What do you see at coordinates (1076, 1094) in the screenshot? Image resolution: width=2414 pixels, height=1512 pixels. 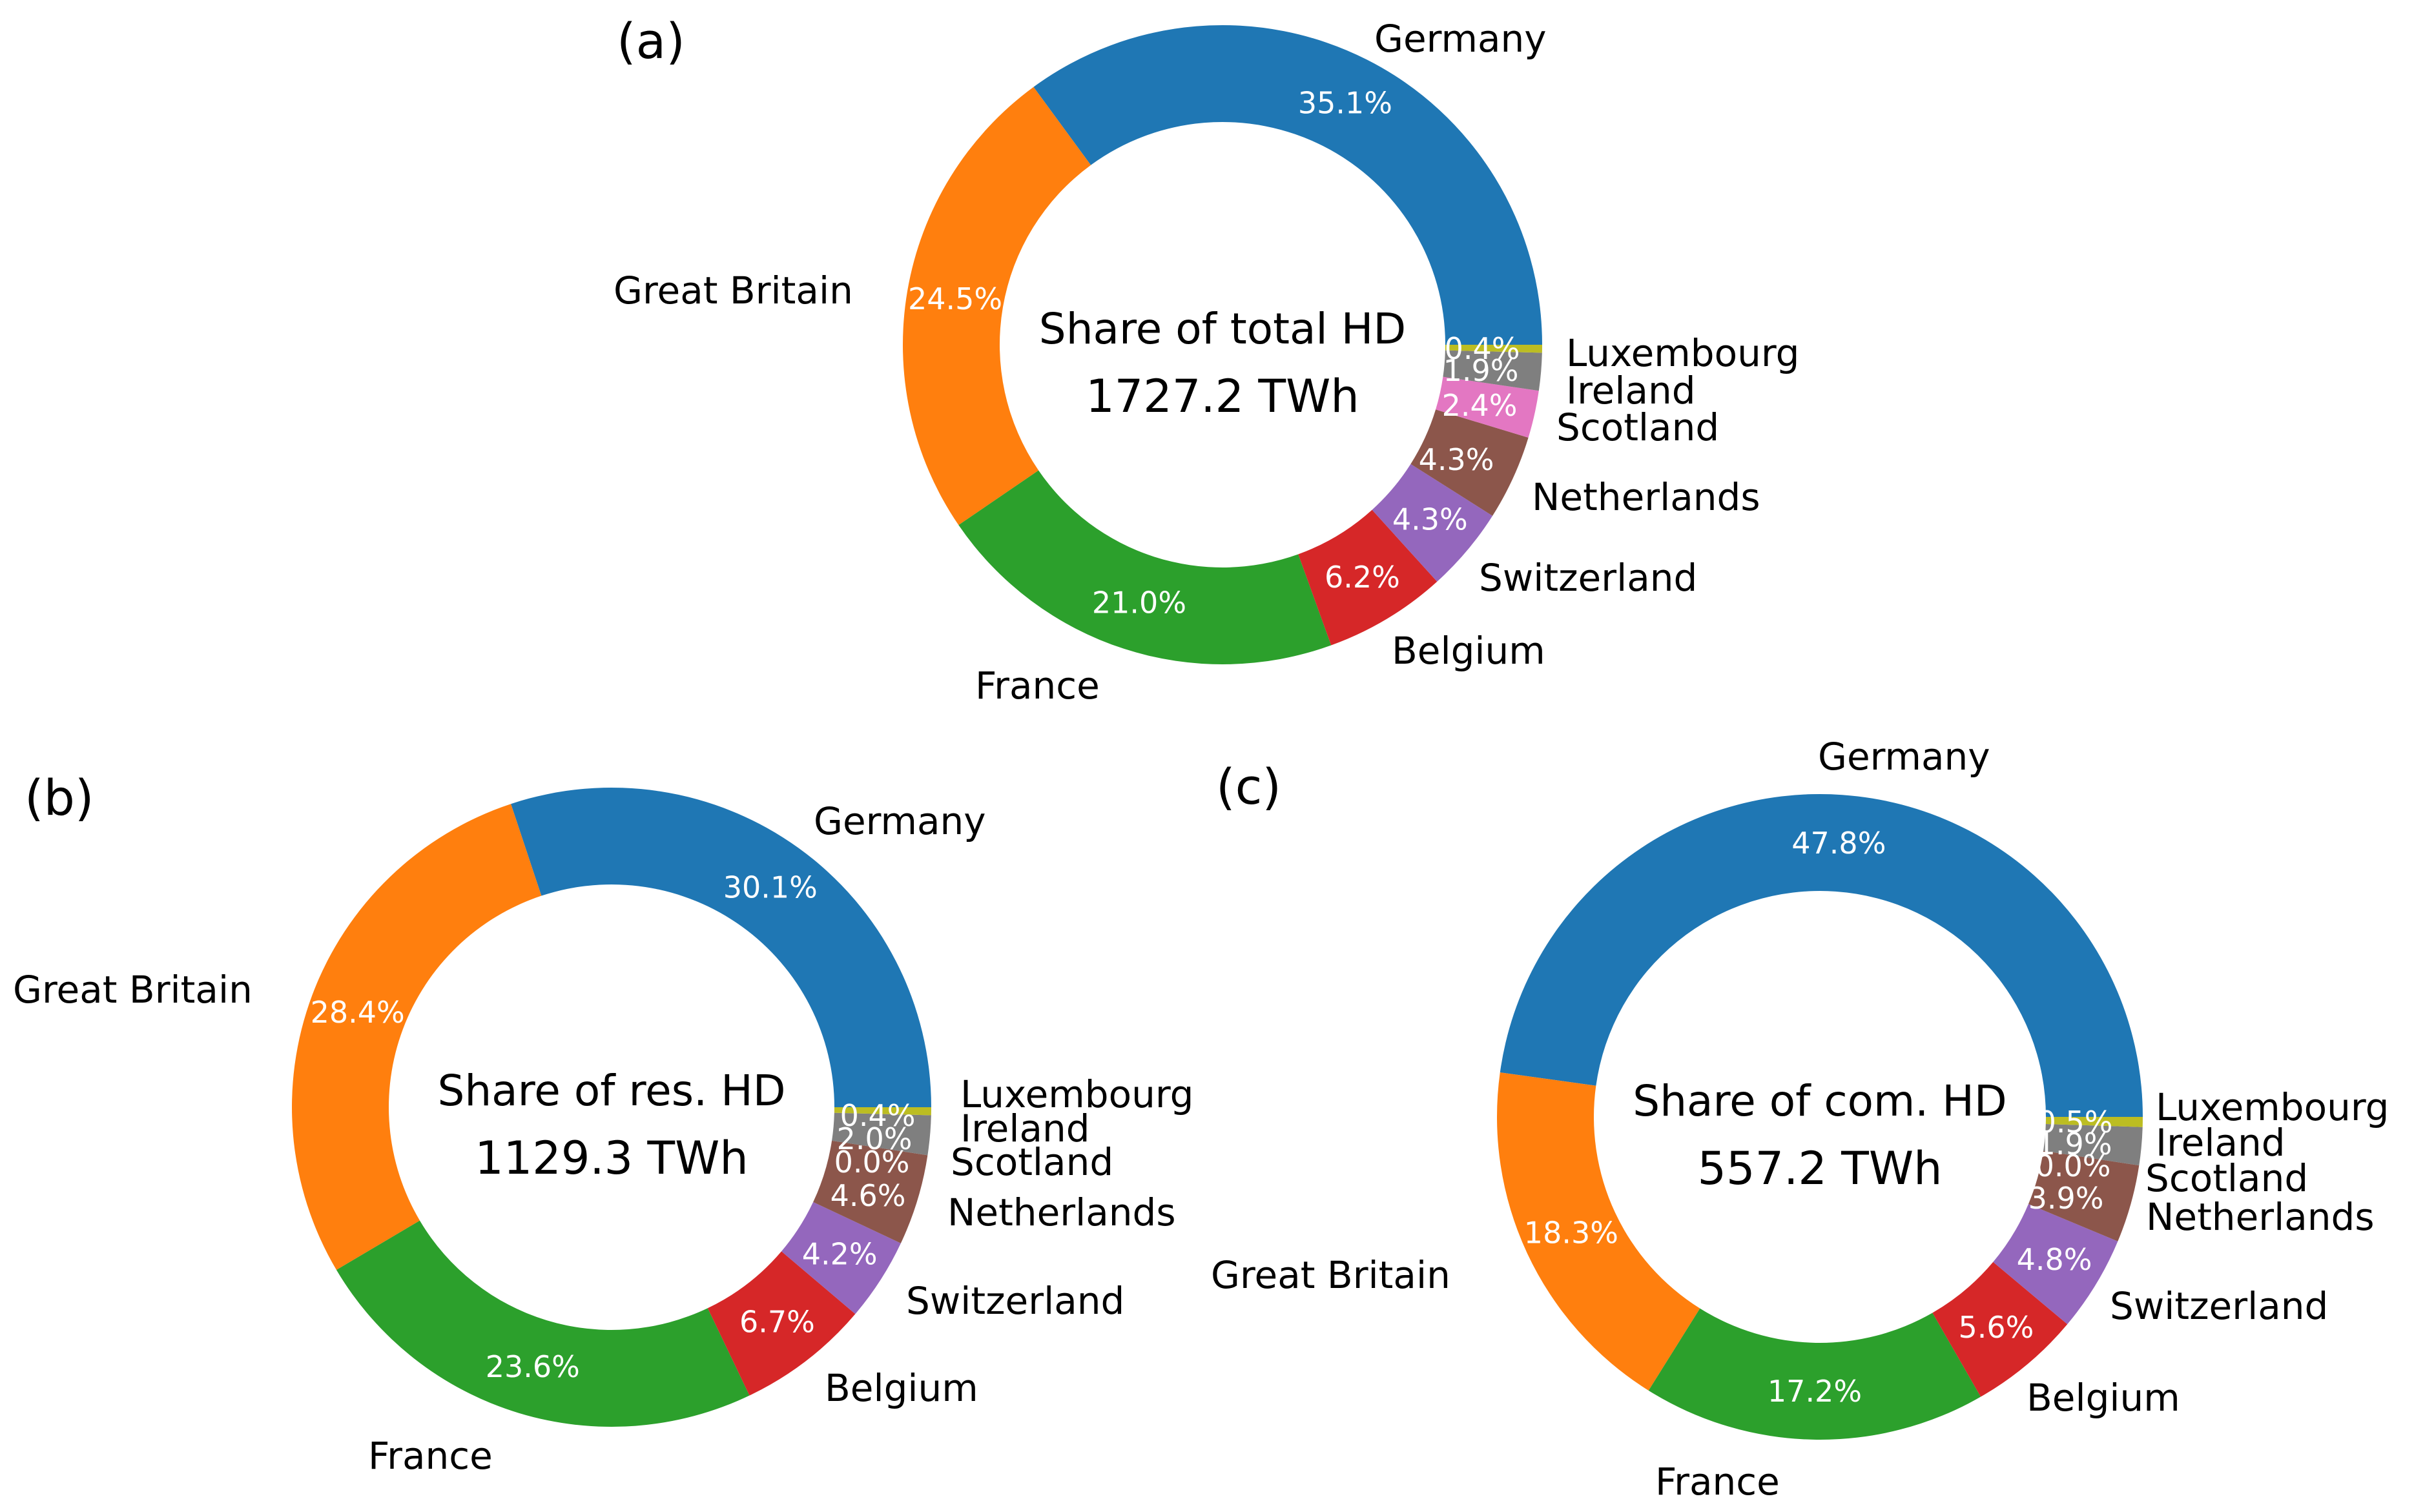 I see `category-label-luxembourg-b: Luxembourg` at bounding box center [1076, 1094].